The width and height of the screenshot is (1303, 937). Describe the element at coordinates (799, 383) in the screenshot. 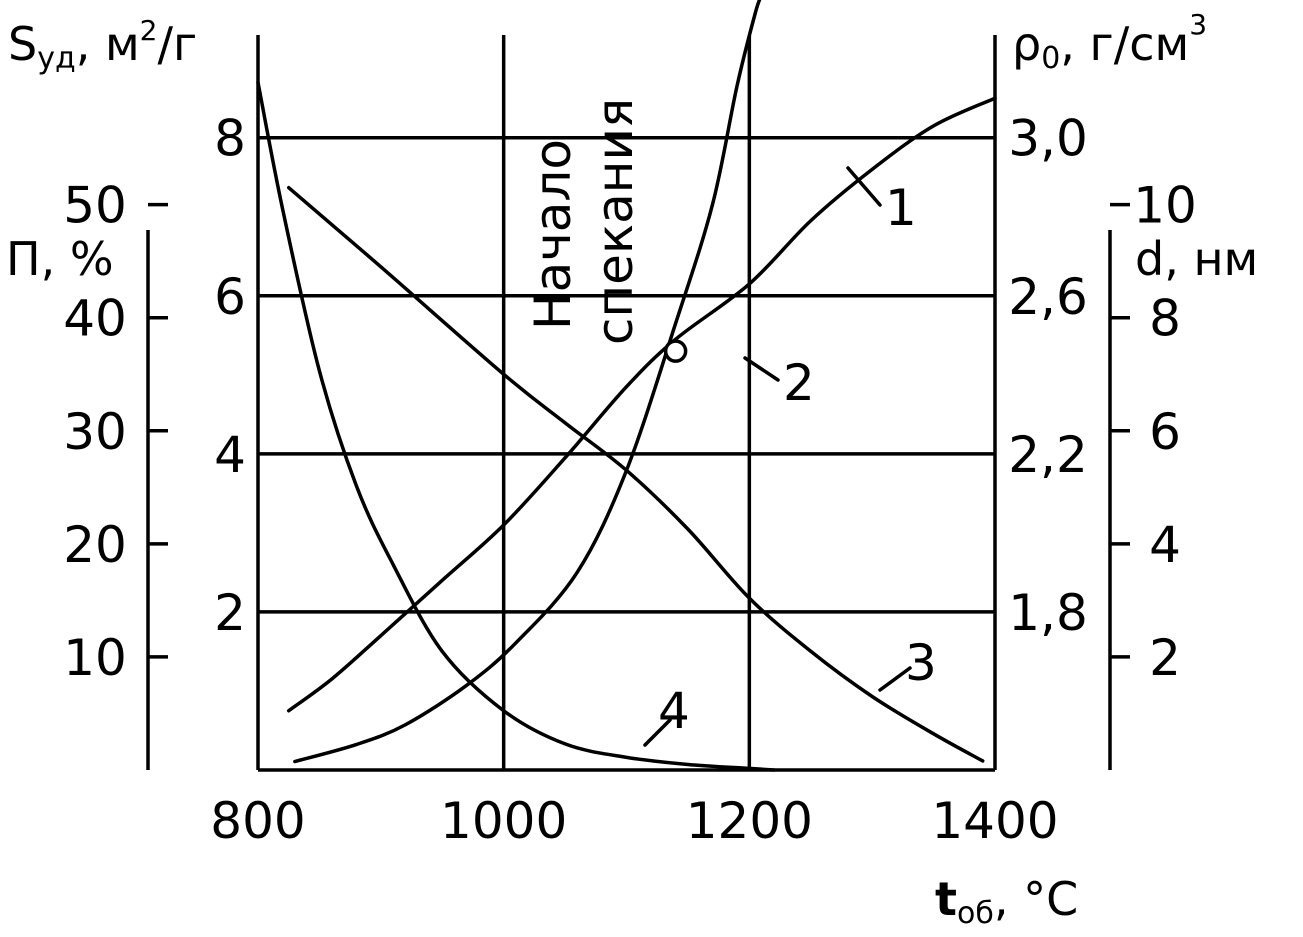

I see `series-2-label: 2` at that location.